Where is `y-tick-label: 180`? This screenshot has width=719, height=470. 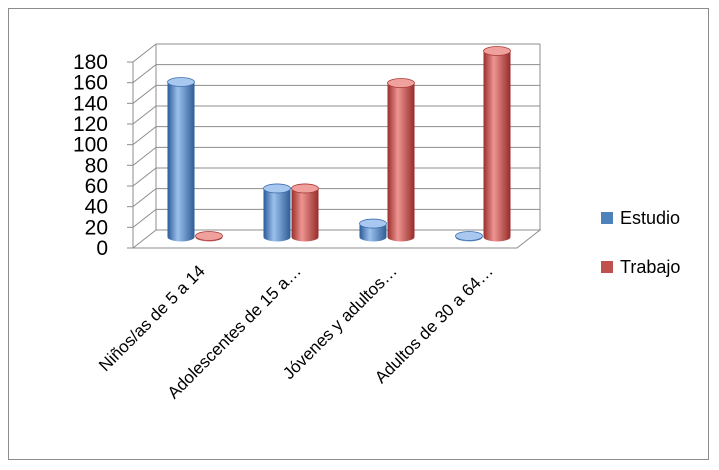
y-tick-label: 180 is located at coordinates (90, 62).